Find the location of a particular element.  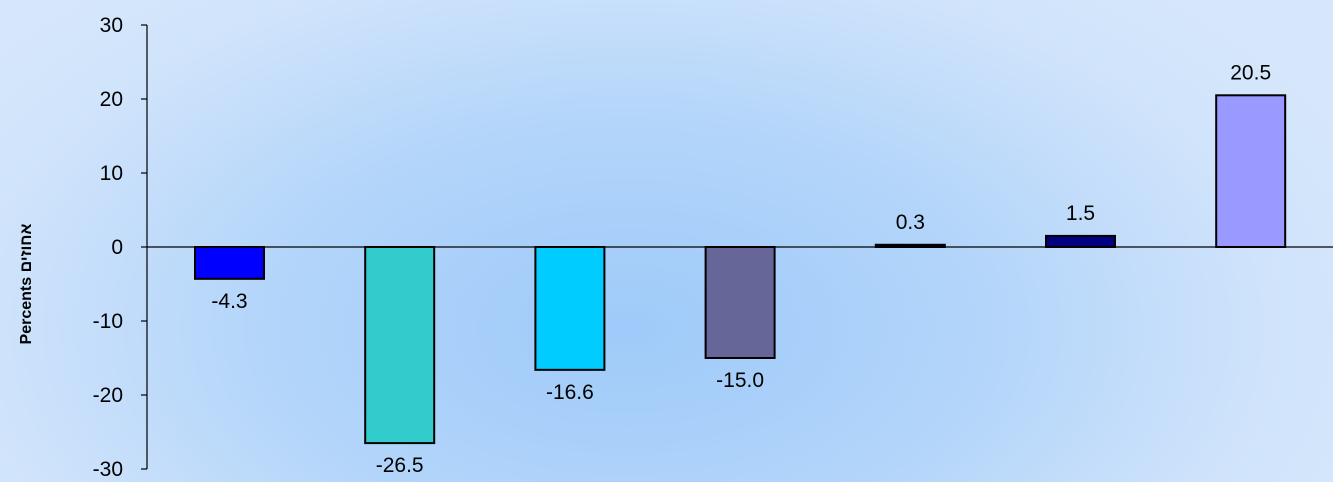

y-tick-label: 0 is located at coordinates (117, 247).